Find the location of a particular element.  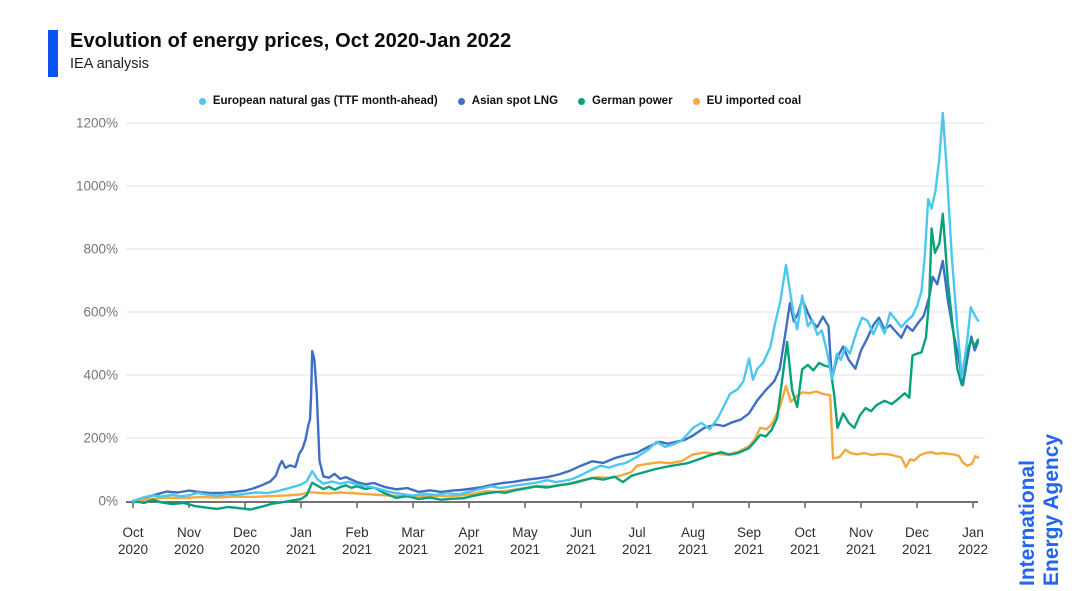

x-tick-month: Sep is located at coordinates (749, 532).